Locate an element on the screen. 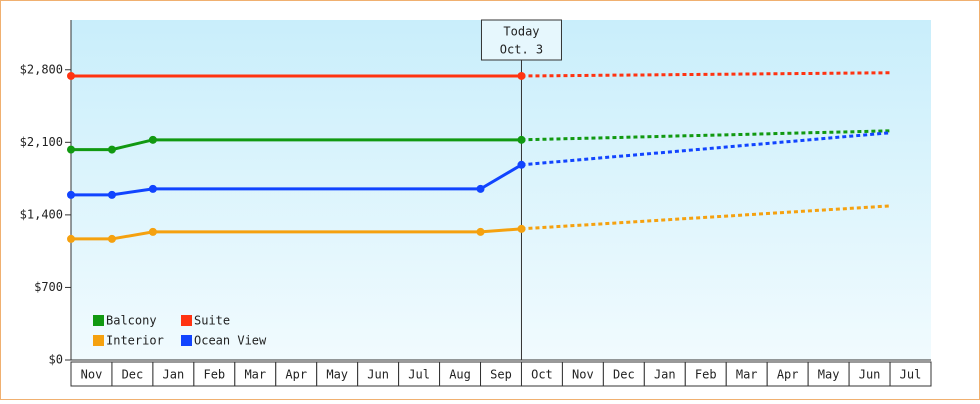 The height and width of the screenshot is (404, 980). y-tick-label: $2,800 is located at coordinates (41, 69).